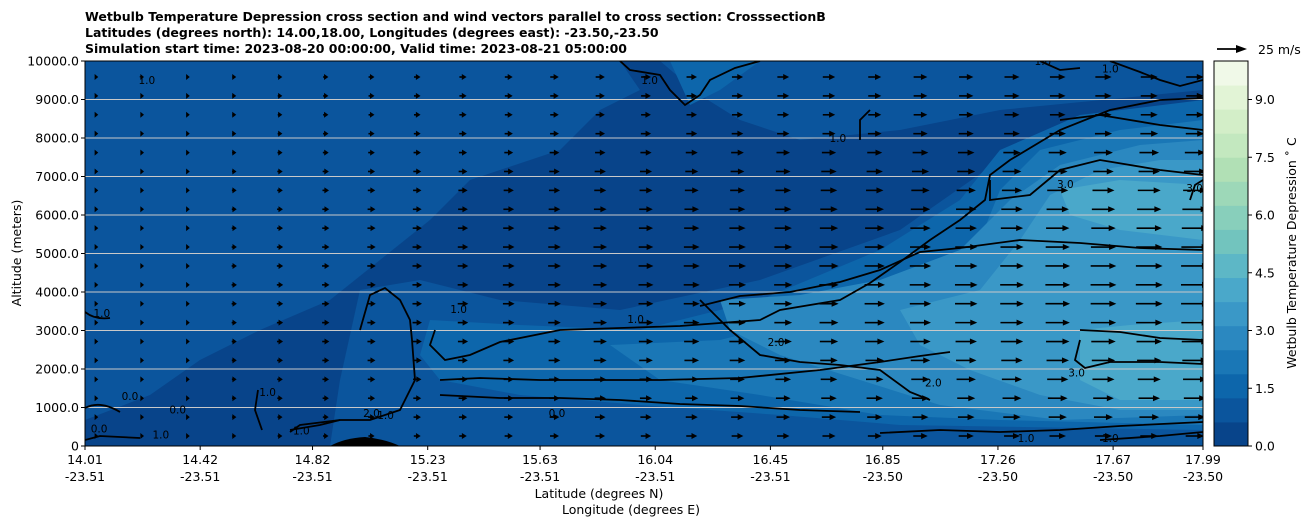 This screenshot has height=526, width=1312. I want to click on x-axis-label-lat: Latitude (degrees N), so click(599, 493).